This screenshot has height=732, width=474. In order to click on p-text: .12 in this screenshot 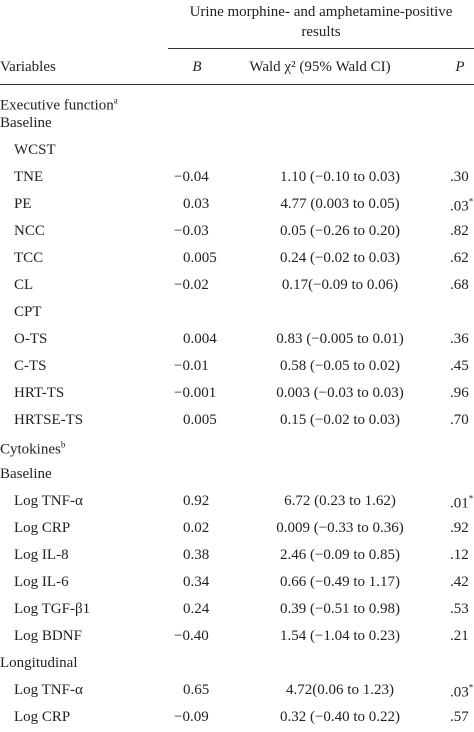, I will do `click(459, 555)`.